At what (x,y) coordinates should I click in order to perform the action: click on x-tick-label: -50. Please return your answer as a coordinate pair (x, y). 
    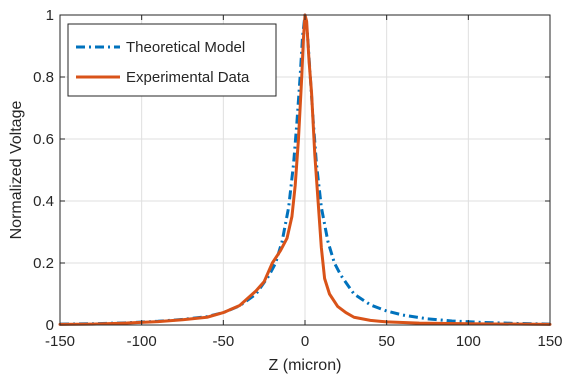
    Looking at the image, I should click on (223, 341).